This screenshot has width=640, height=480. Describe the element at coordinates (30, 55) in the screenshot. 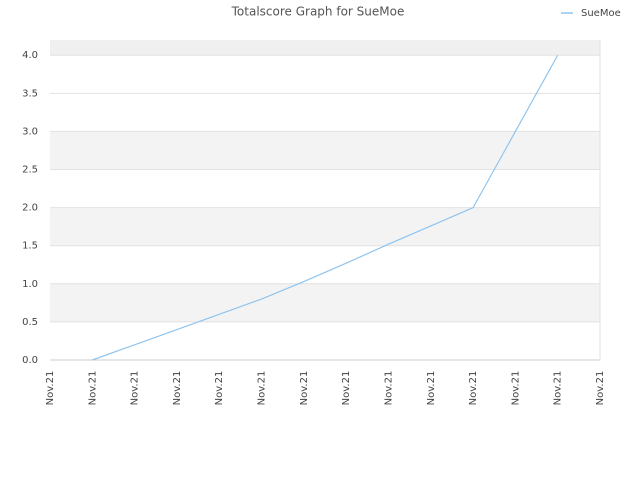

I see `y-tick-label: 4.0` at that location.